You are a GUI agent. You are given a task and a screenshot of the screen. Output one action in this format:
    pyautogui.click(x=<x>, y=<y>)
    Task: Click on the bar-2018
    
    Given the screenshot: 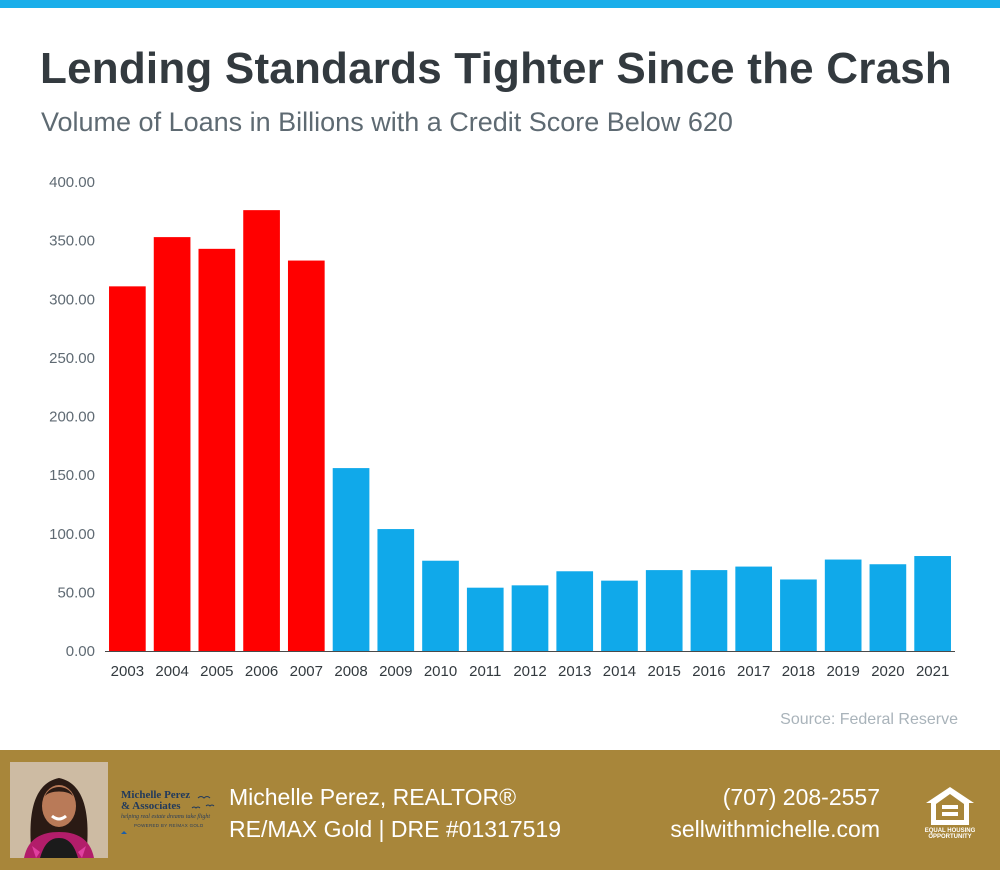 What is the action you would take?
    pyautogui.click(x=798, y=615)
    